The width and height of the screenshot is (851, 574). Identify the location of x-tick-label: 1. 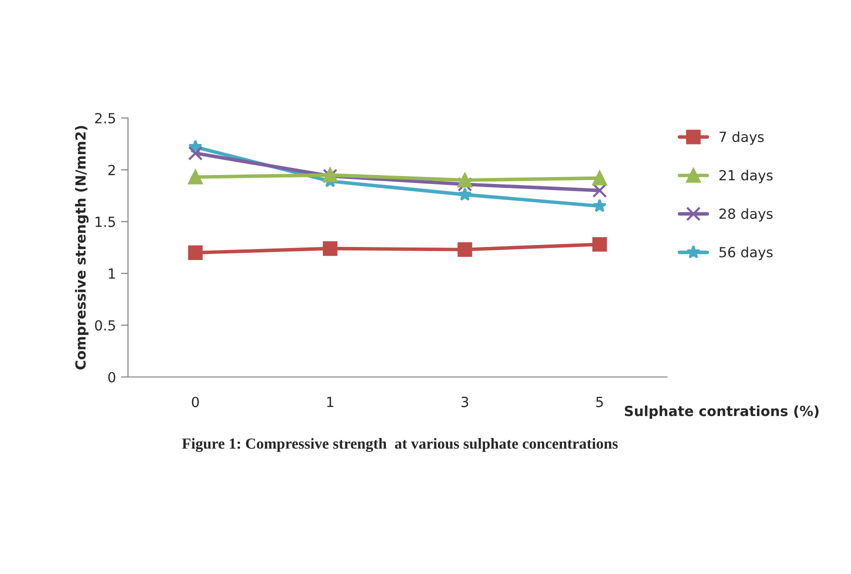
(330, 401).